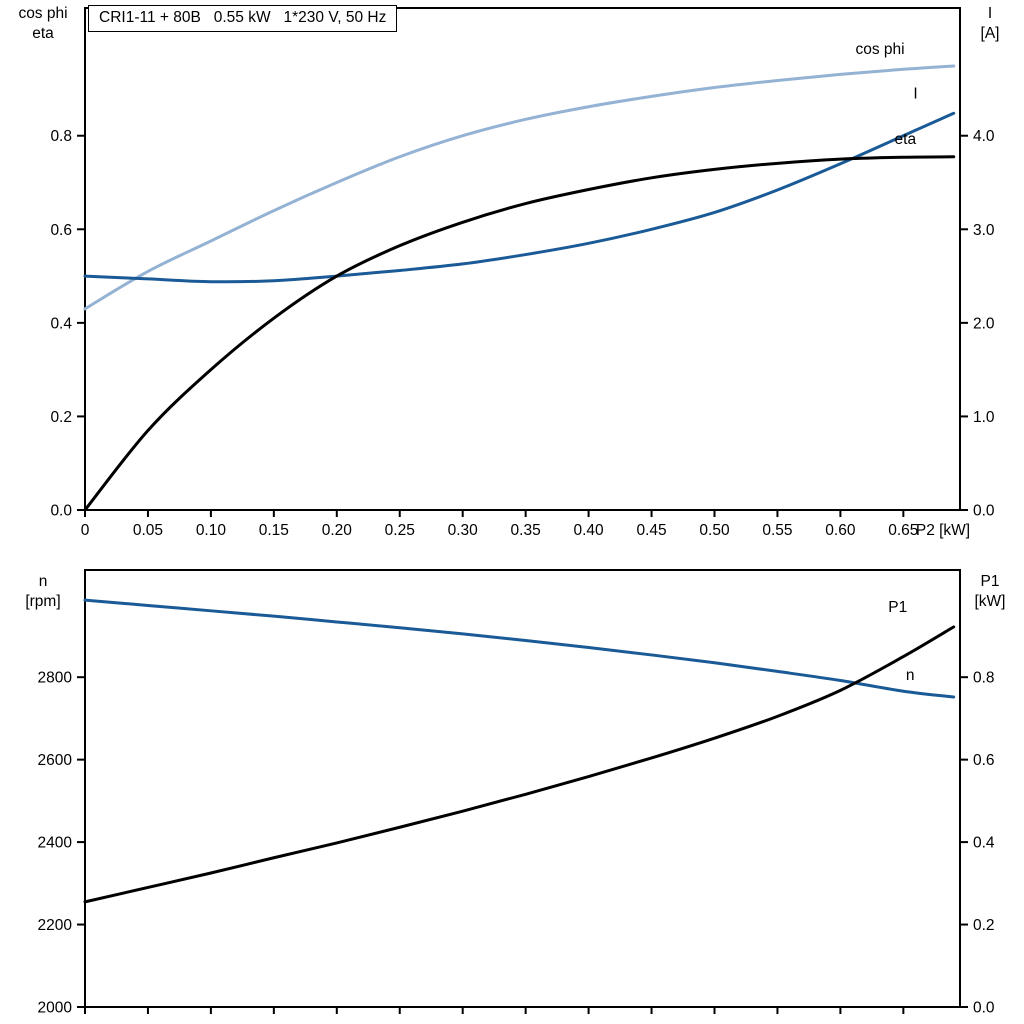 The image size is (1024, 1024). What do you see at coordinates (519, 197) in the screenshot?
I see `i-curve` at bounding box center [519, 197].